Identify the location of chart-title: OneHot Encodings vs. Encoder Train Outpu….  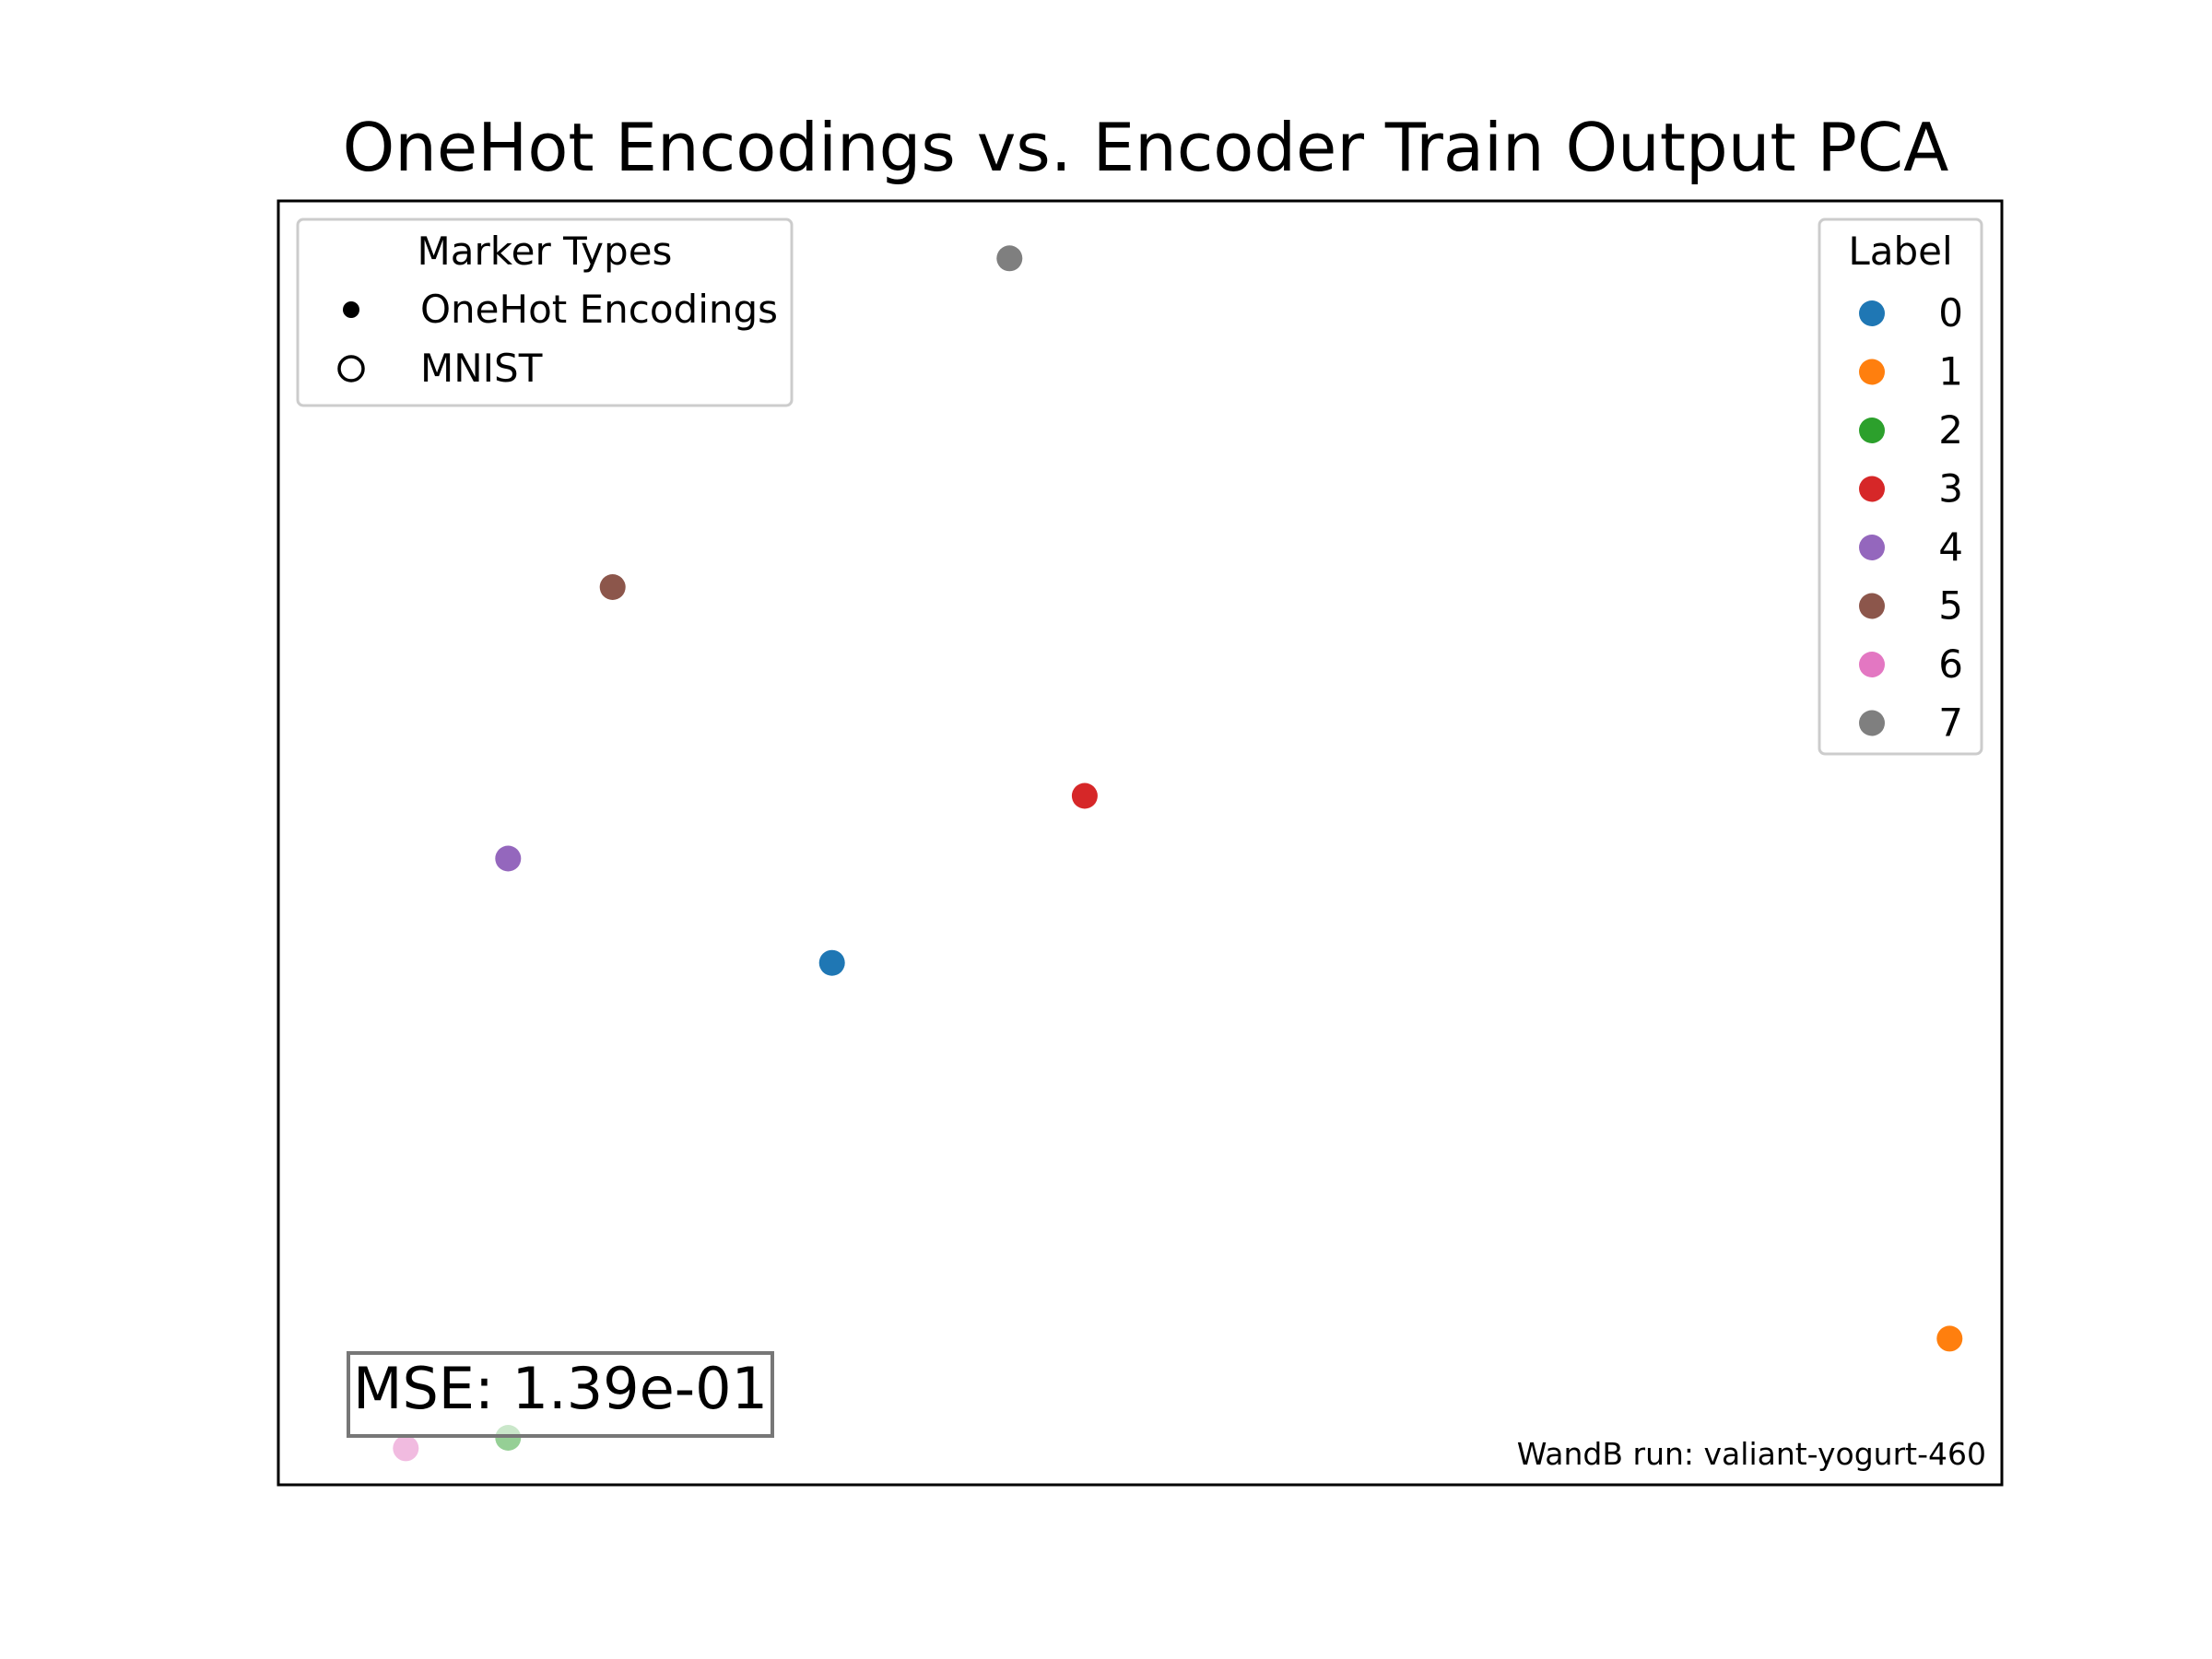
(1146, 147).